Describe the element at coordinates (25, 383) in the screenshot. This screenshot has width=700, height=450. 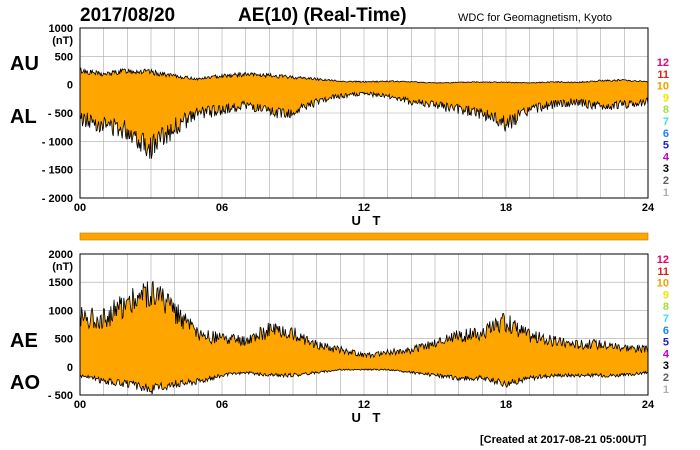
I see `series-label-1-1: AO` at that location.